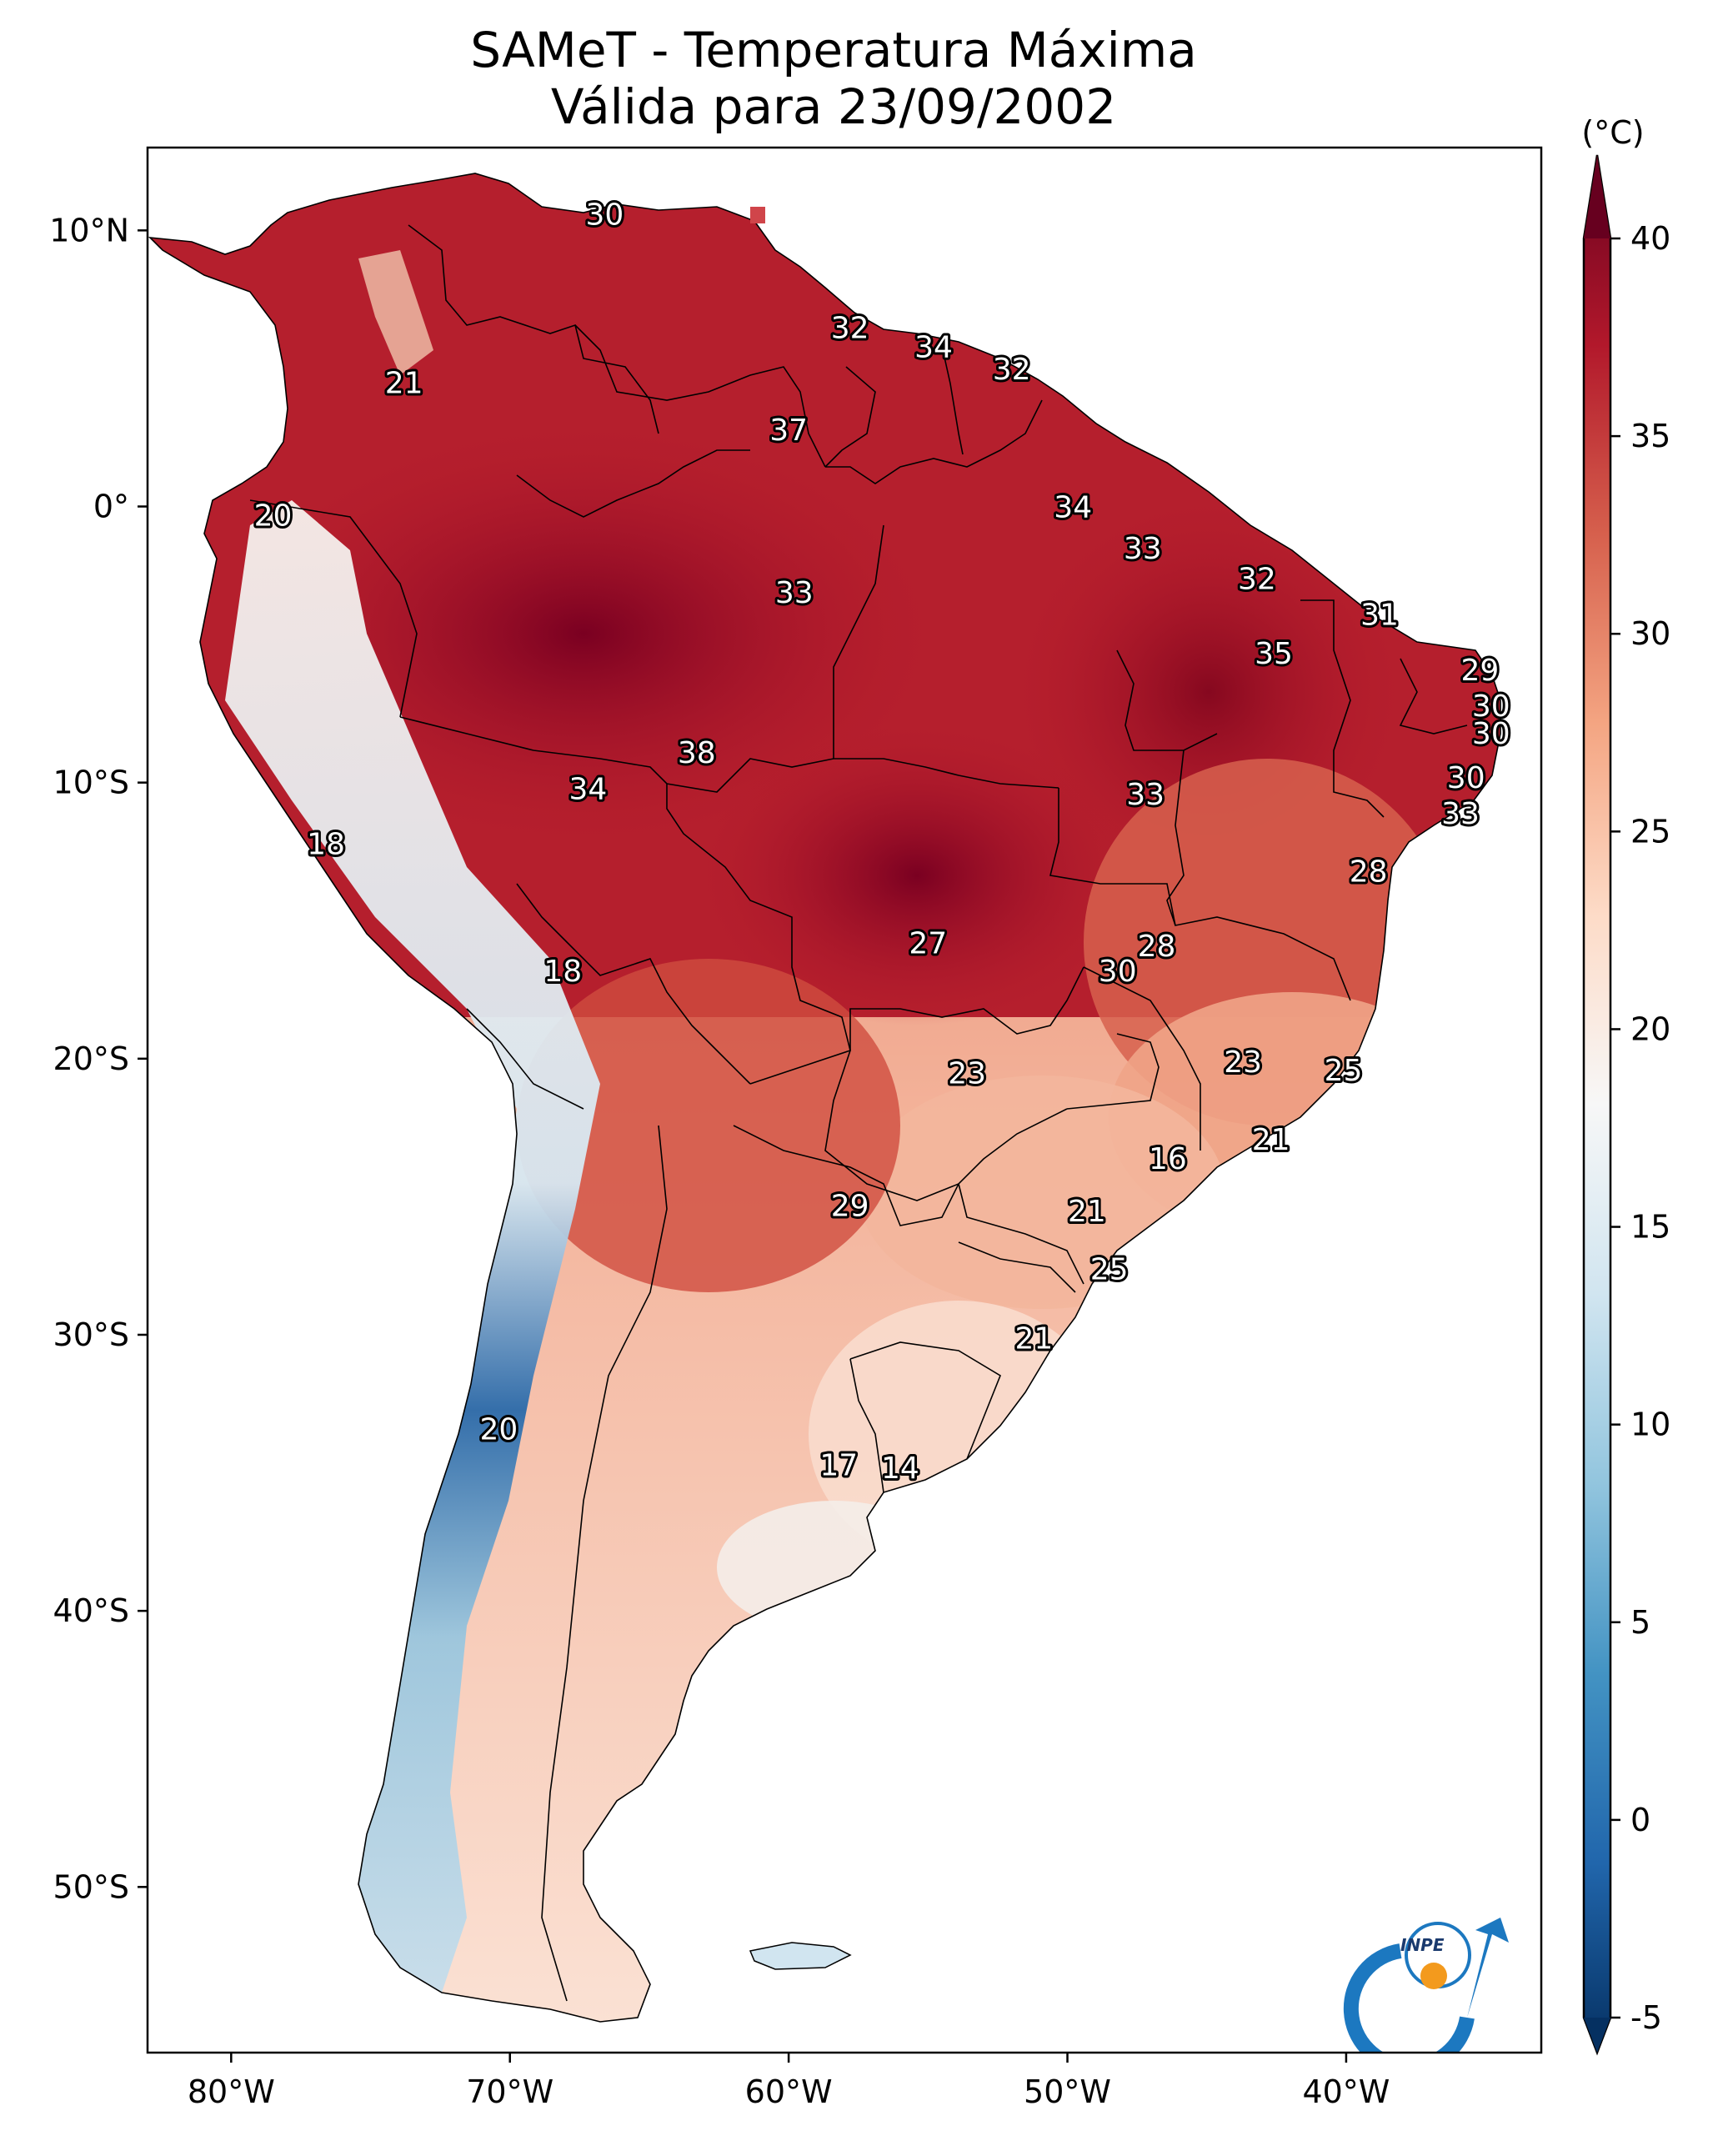  What do you see at coordinates (1597, 1105) in the screenshot?
I see `colorbar-gradient` at bounding box center [1597, 1105].